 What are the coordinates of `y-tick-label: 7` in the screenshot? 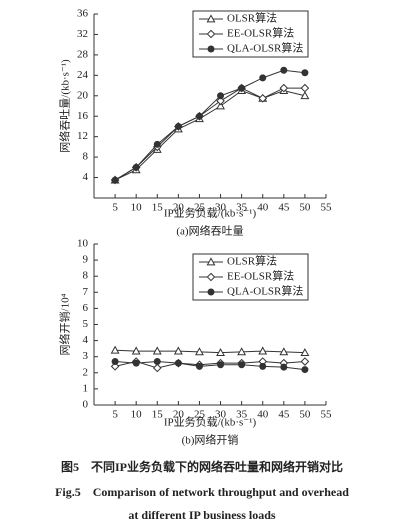 It's located at (86, 292).